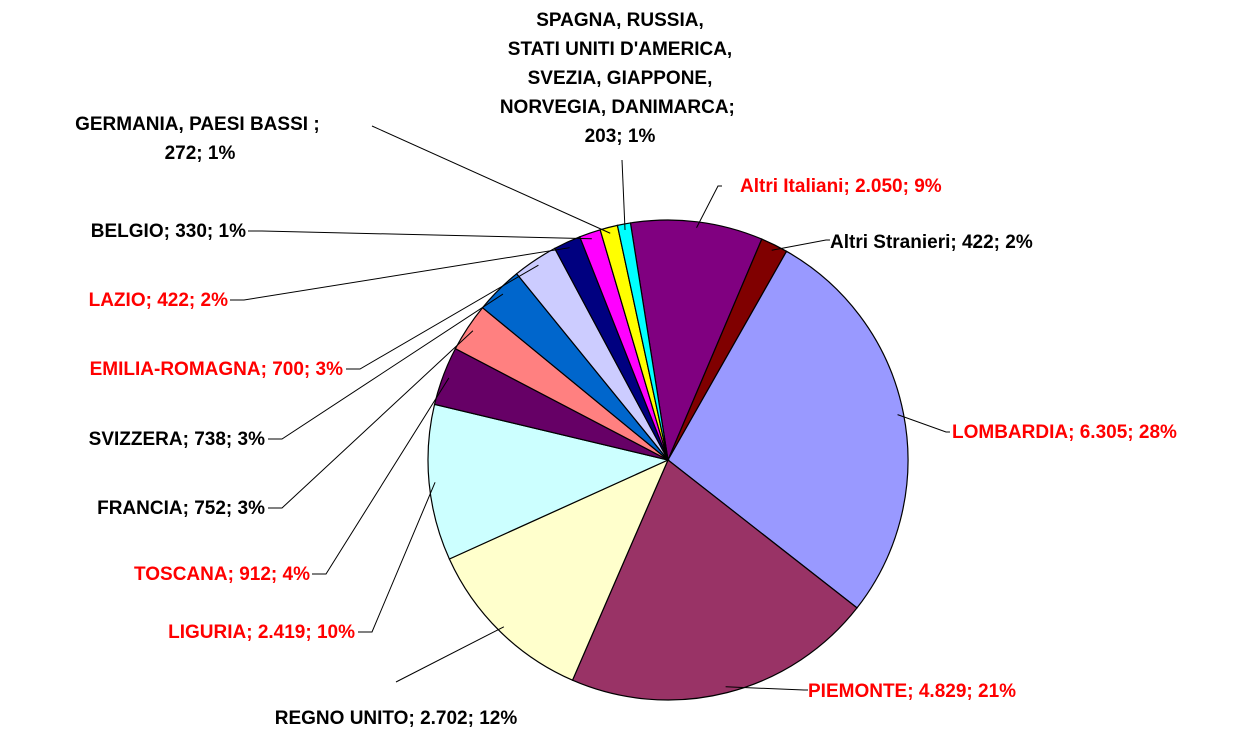  I want to click on data-label: Altri Stranieri; 422; 2%, so click(931, 242).